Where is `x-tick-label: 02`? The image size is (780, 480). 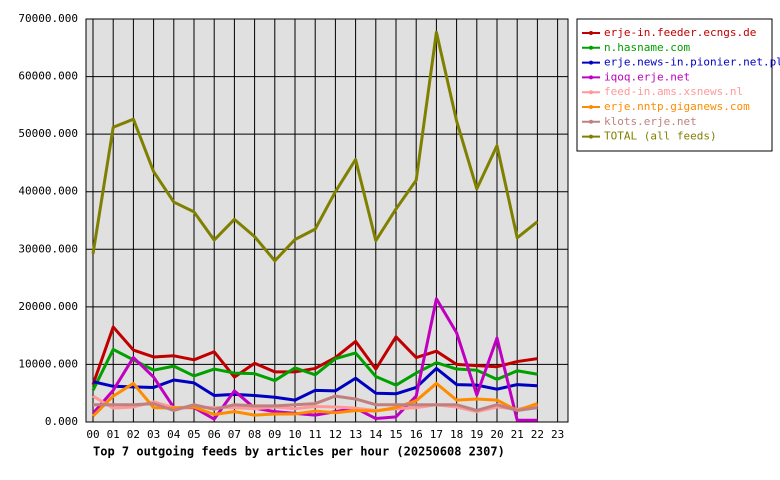 x-tick-label: 02 is located at coordinates (133, 434).